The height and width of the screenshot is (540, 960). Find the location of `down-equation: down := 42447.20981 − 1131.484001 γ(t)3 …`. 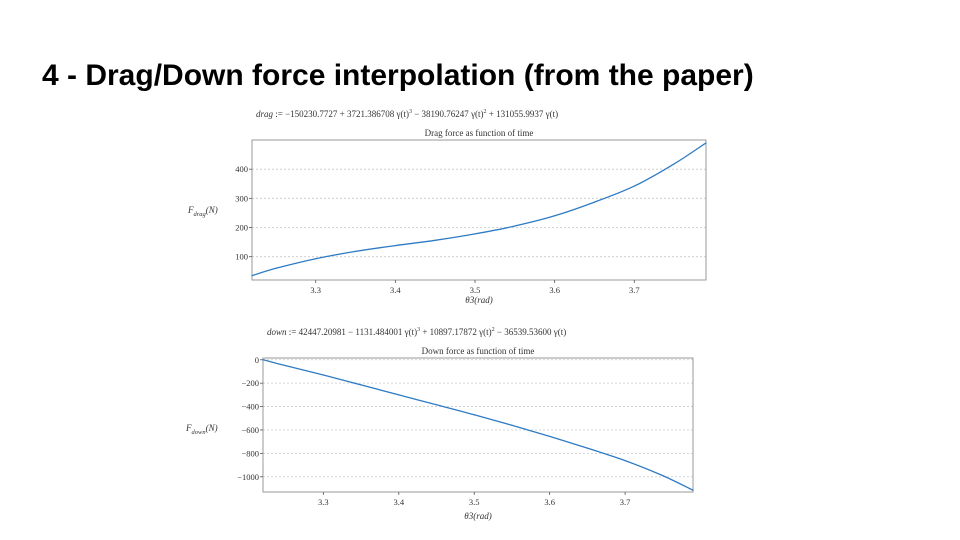

down-equation: down := 42447.20981 − 1131.484001 γ(t)3 … is located at coordinates (416, 332).